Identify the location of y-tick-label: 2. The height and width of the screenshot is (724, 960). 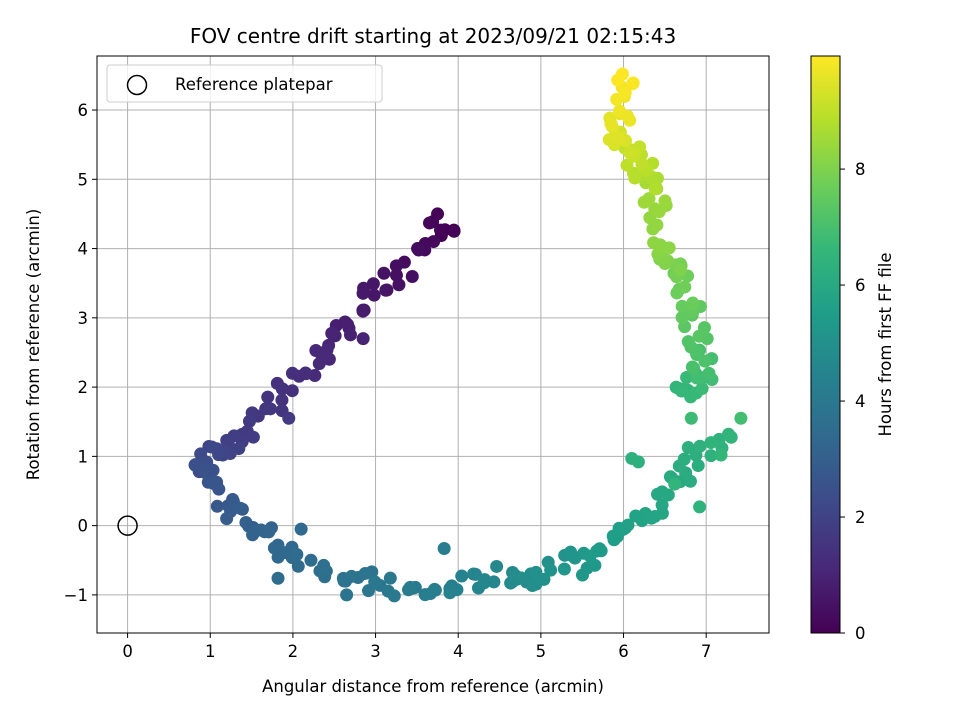
(83, 387).